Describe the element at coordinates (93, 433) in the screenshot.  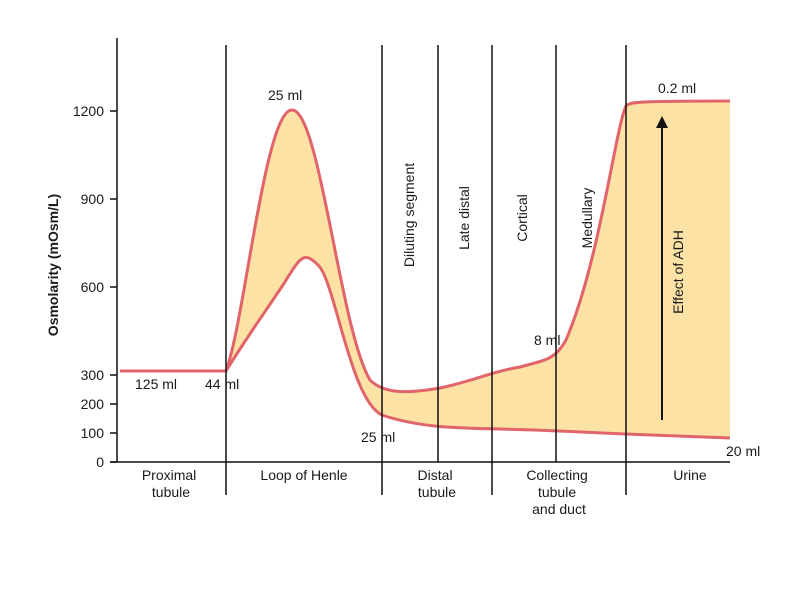
I see `tick-label-100: 100` at that location.